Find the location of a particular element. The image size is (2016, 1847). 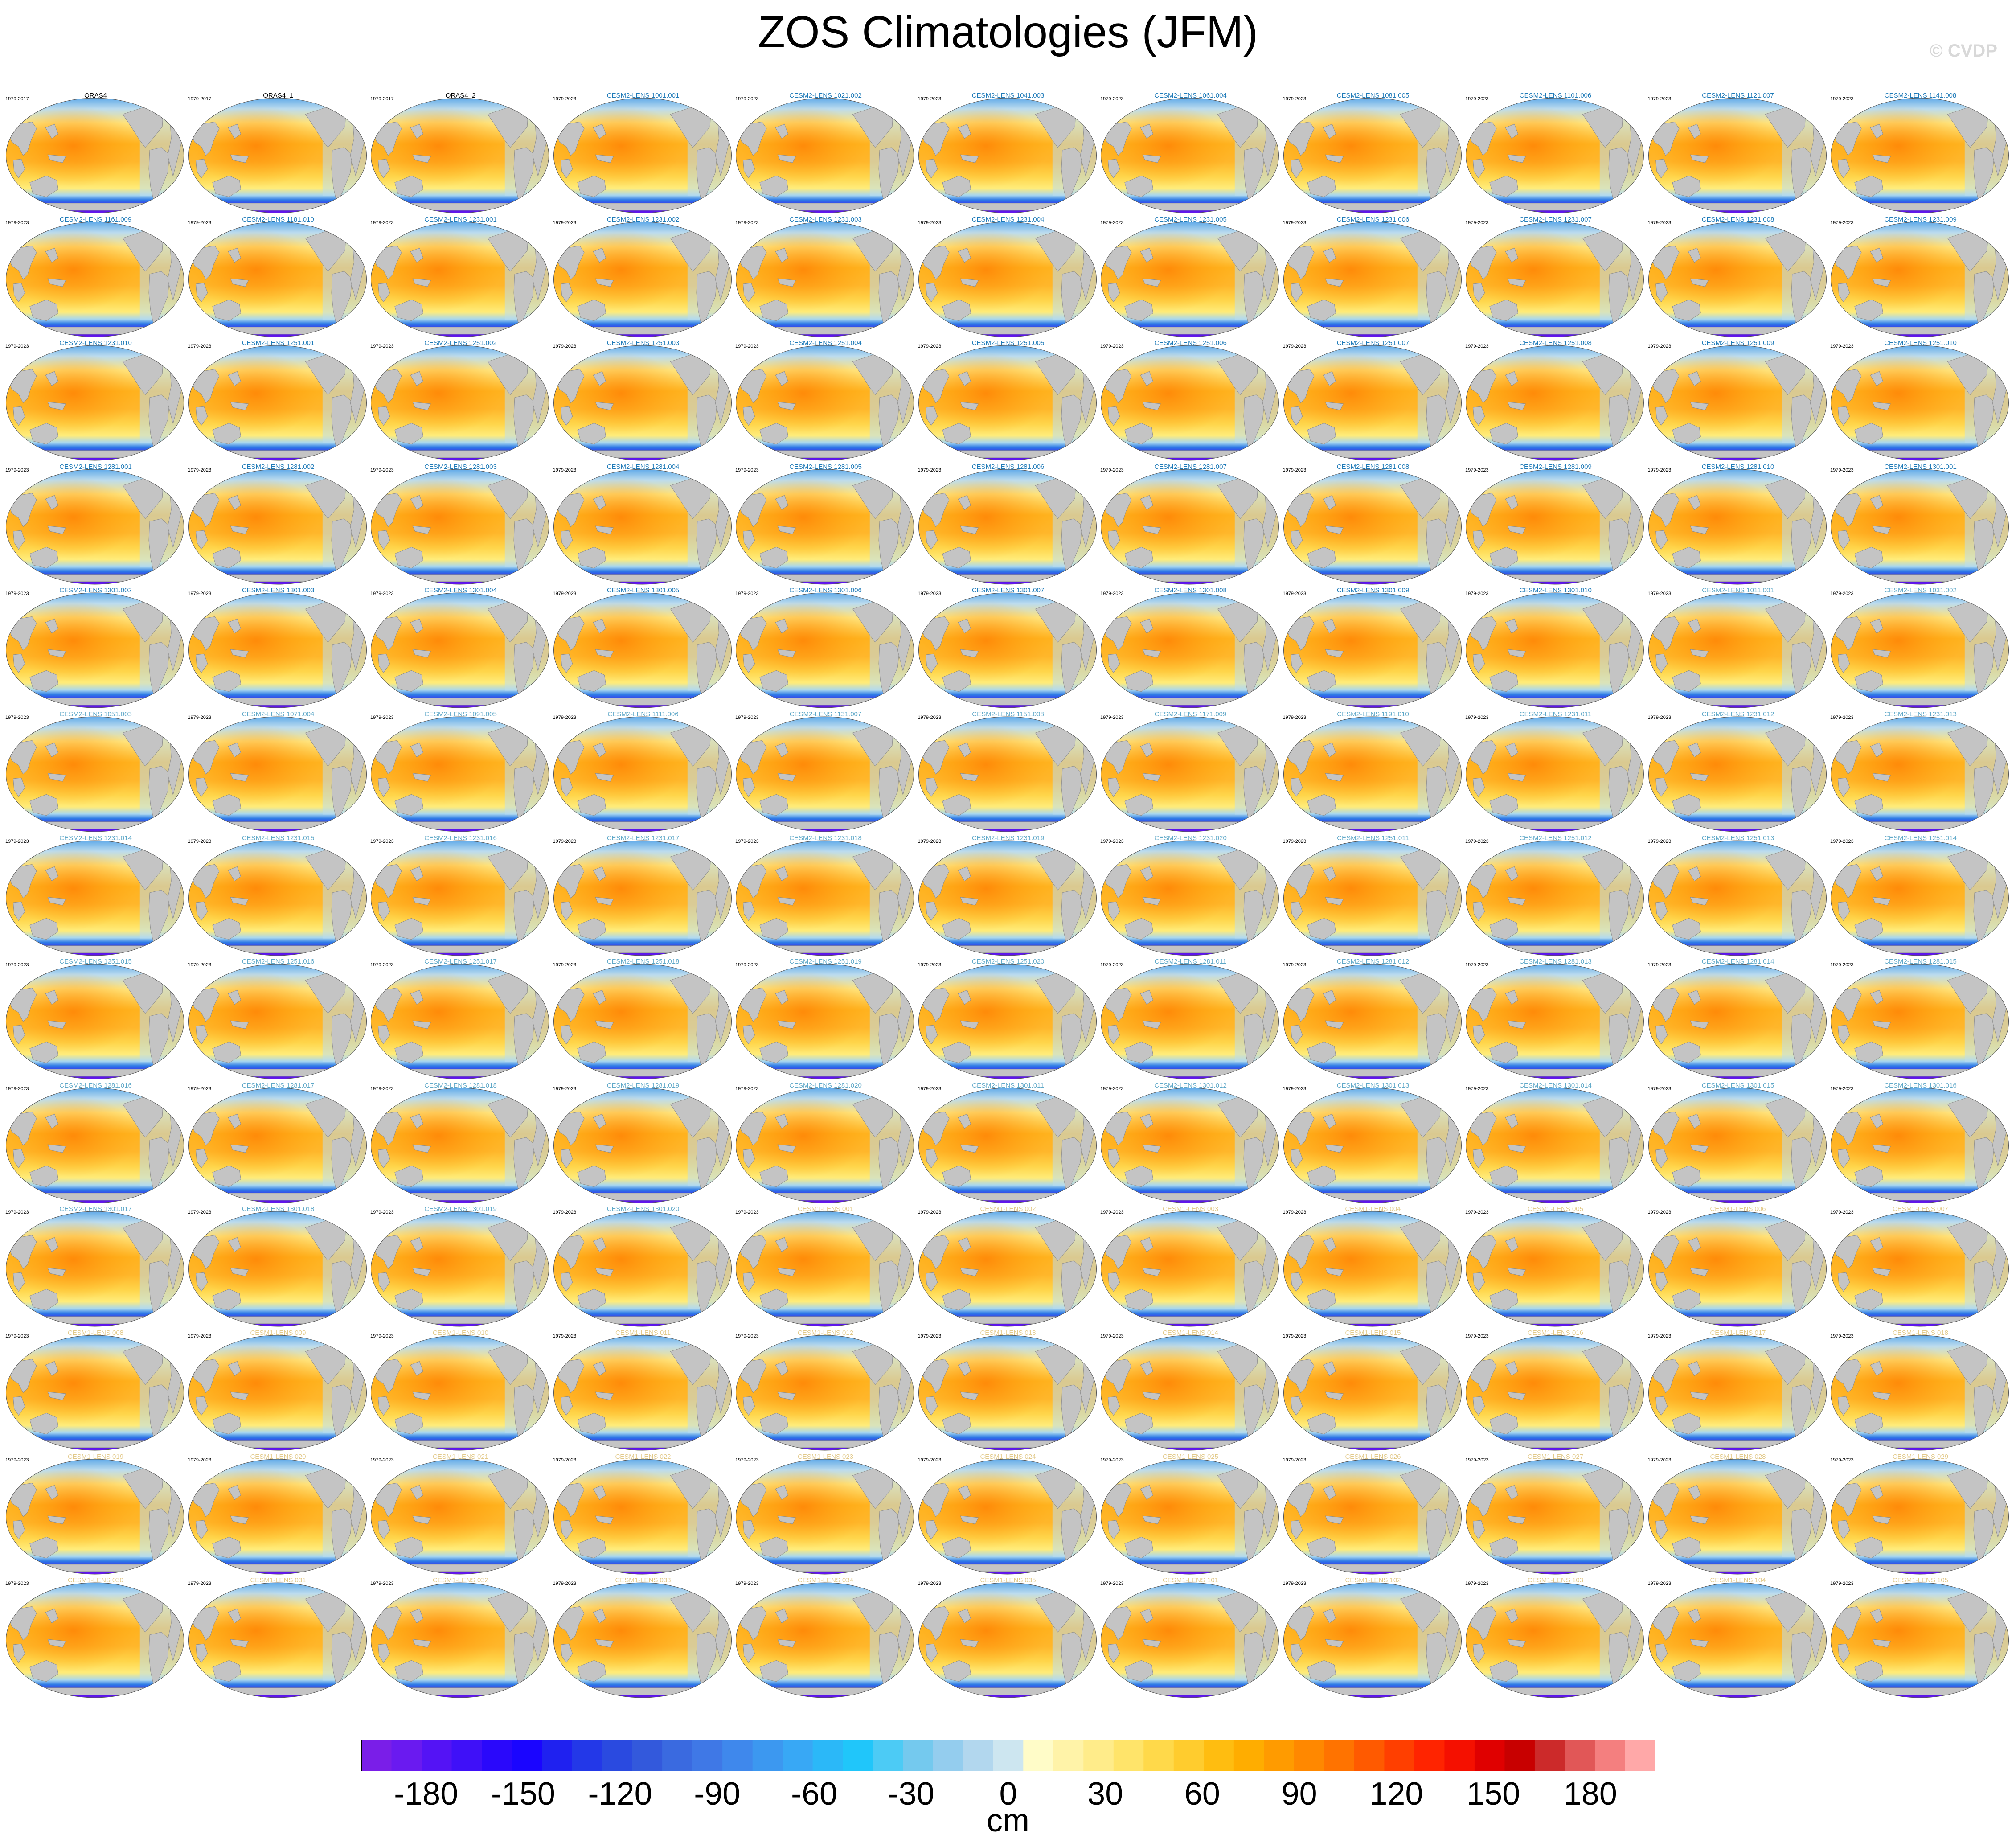

map-panel: CESM2-LENS 1231.018 1979-2023 is located at coordinates (826, 896).